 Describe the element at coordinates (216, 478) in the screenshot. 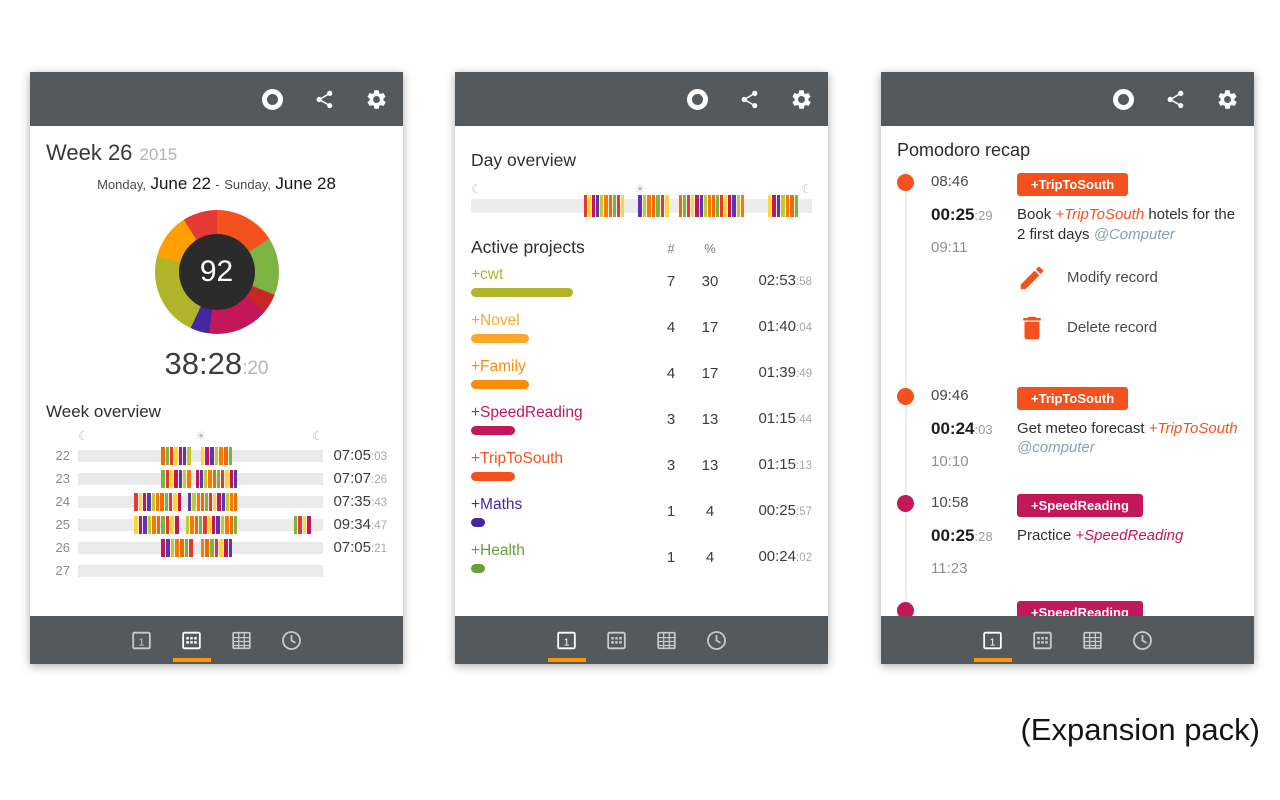

I see `week-day-row: 23 07:07:26` at that location.